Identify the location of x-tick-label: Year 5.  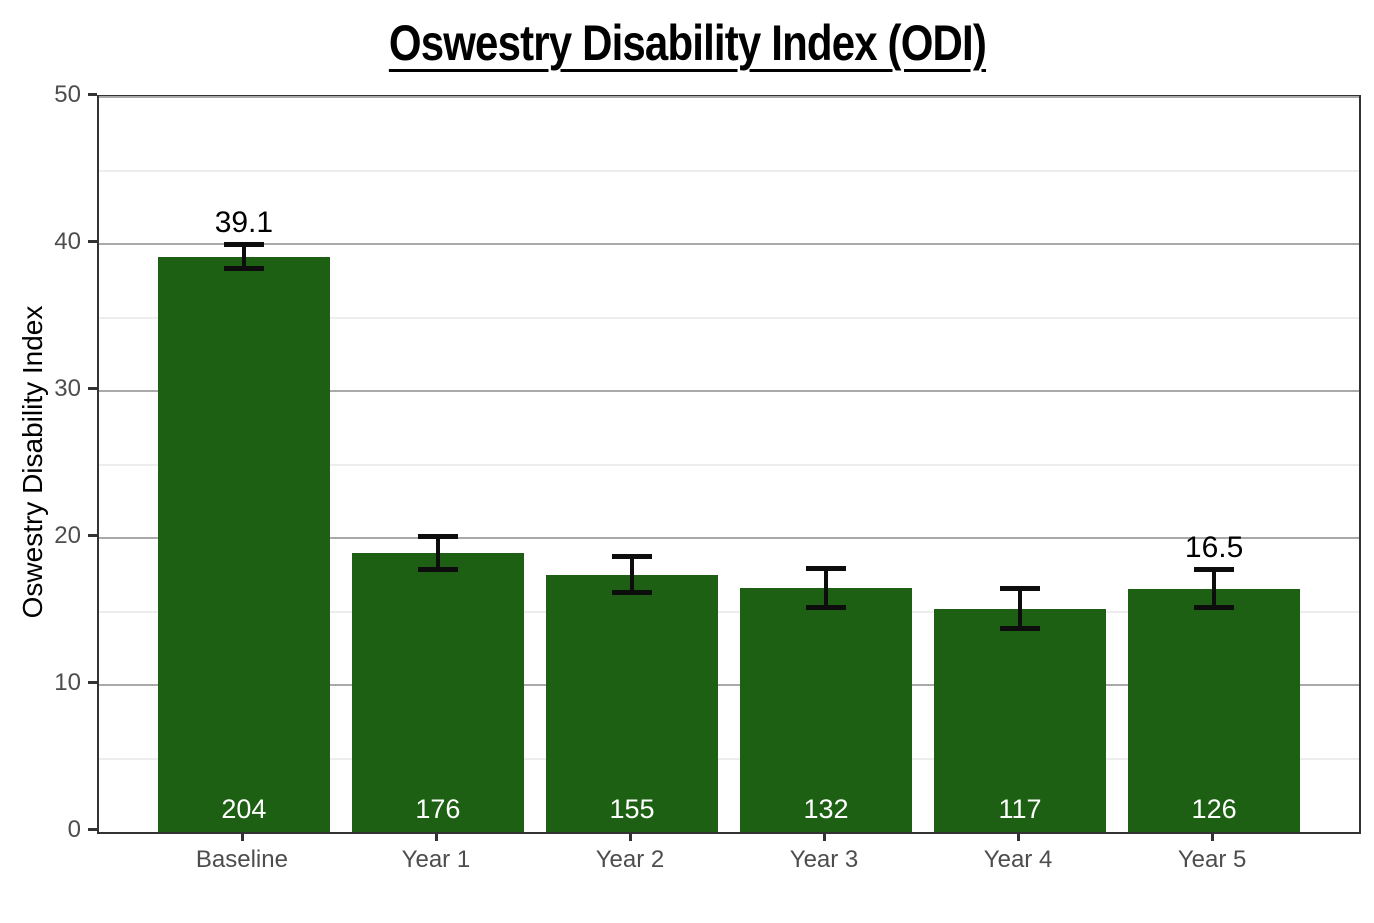
(1212, 859).